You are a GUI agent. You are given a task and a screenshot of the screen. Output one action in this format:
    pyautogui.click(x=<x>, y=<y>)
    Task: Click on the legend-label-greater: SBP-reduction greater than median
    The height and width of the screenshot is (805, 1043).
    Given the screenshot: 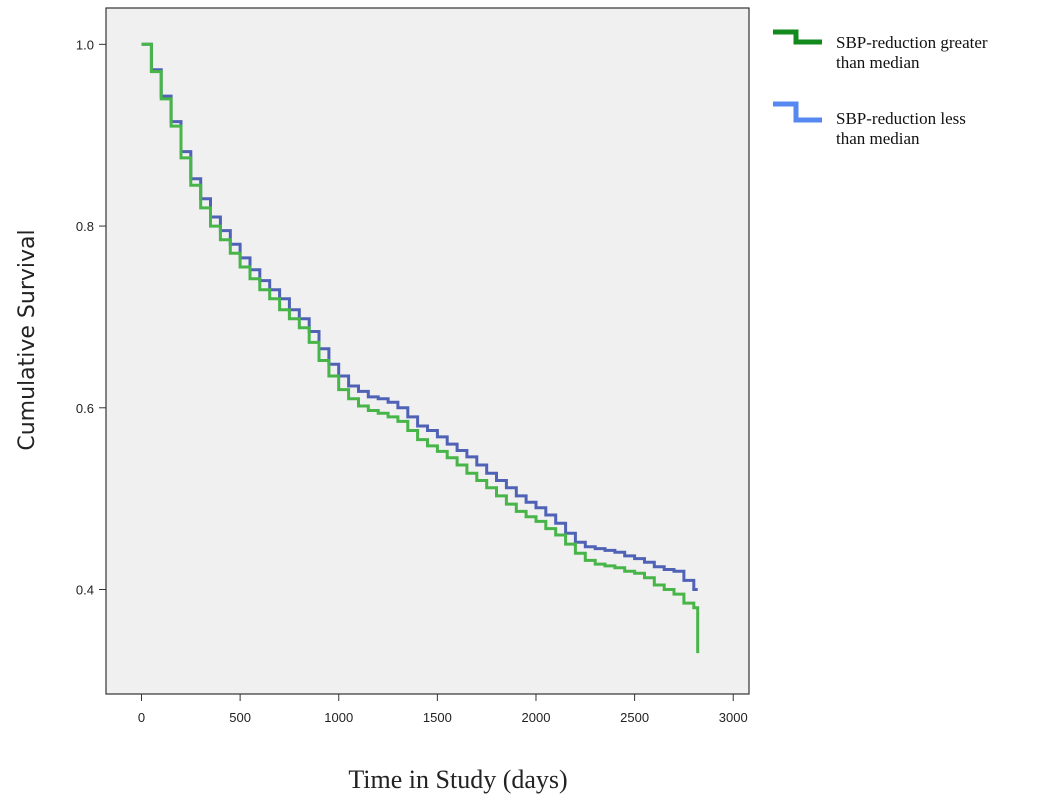 What is the action you would take?
    pyautogui.click(x=914, y=52)
    